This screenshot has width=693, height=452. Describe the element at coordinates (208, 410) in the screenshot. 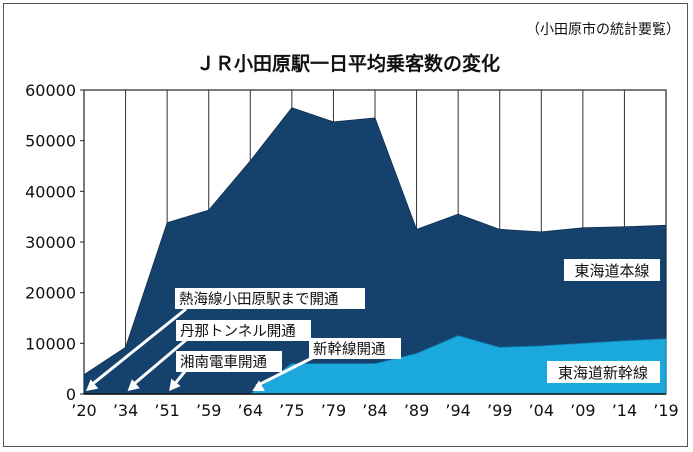

I see `x-tick-label: ’59` at that location.